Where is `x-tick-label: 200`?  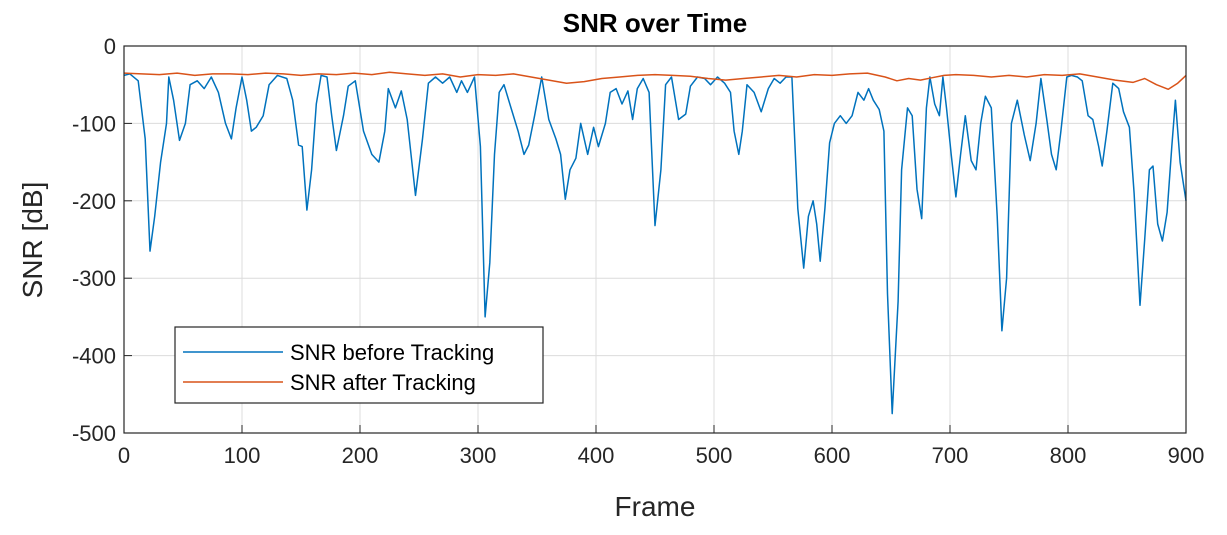 x-tick-label: 200 is located at coordinates (360, 455).